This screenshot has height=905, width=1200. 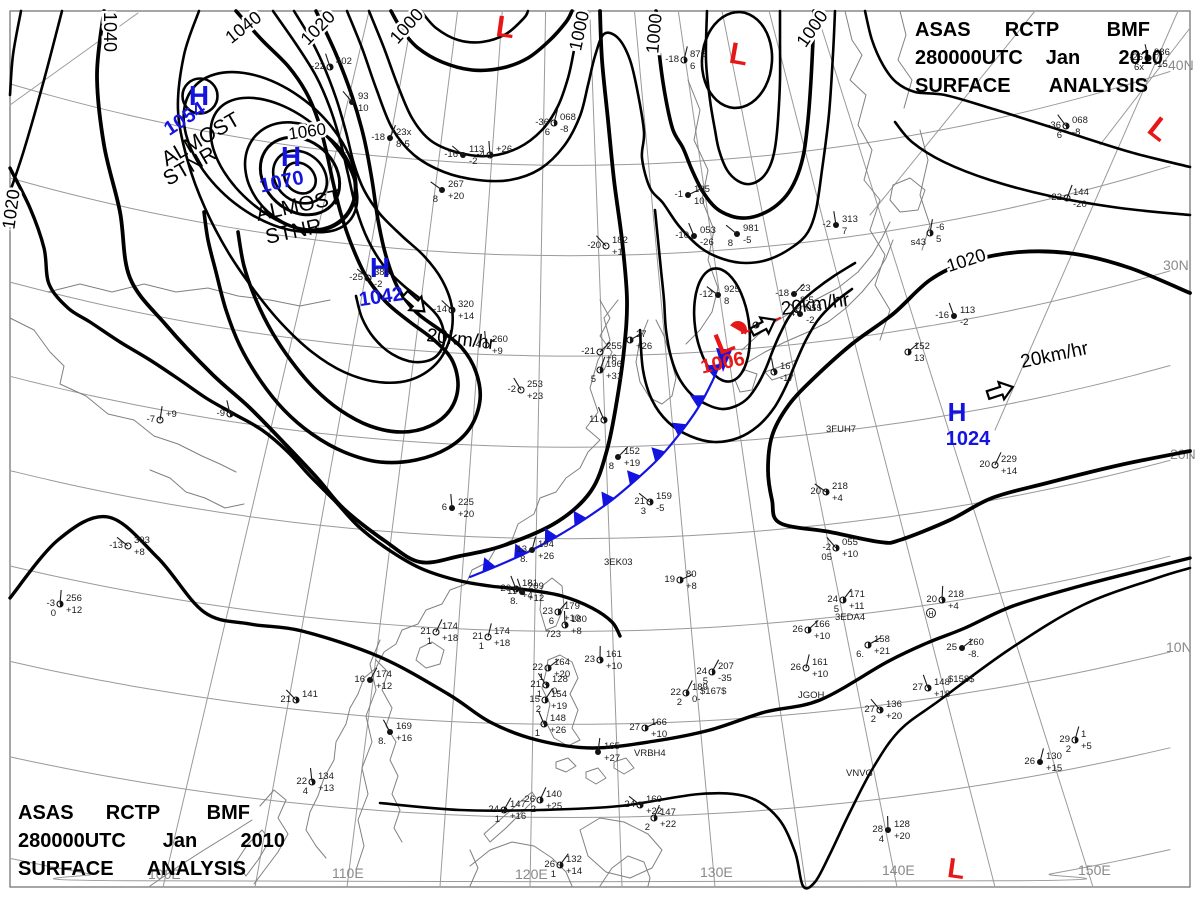 What do you see at coordinates (142, 540) in the screenshot?
I see `svg-text: 303` at bounding box center [142, 540].